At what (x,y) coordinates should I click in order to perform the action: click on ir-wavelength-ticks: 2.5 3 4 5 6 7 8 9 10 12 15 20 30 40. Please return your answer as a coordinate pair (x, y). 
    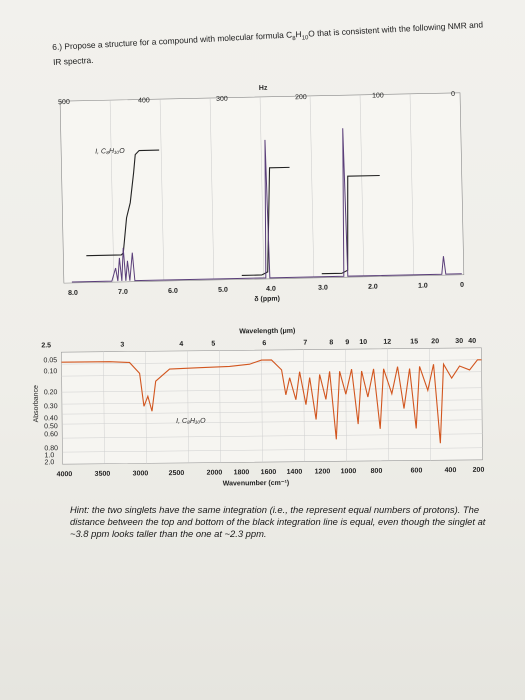
    Looking at the image, I should click on (258, 344).